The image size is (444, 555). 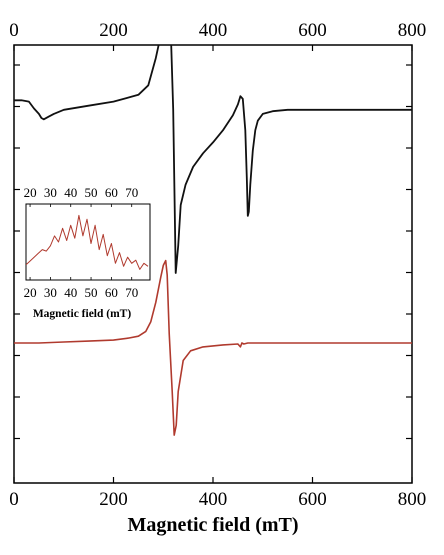 I want to click on inset-bottom-tick-label: 70, so click(x=131, y=292).